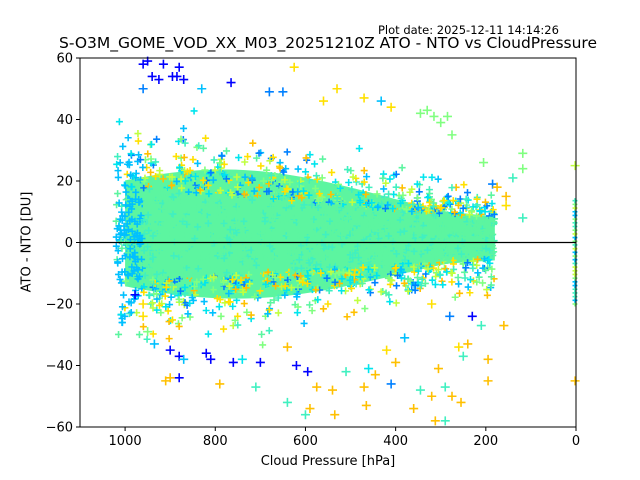  Describe the element at coordinates (328, 461) in the screenshot. I see `x-axis-label: Cloud Pressure [hPa]` at that location.